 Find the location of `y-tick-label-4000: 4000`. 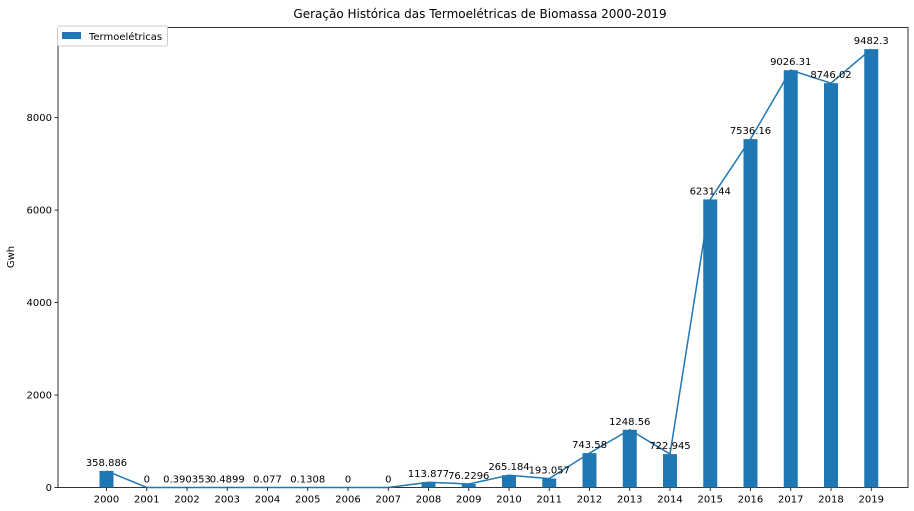

y-tick-label-4000: 4000 is located at coordinates (39, 303).